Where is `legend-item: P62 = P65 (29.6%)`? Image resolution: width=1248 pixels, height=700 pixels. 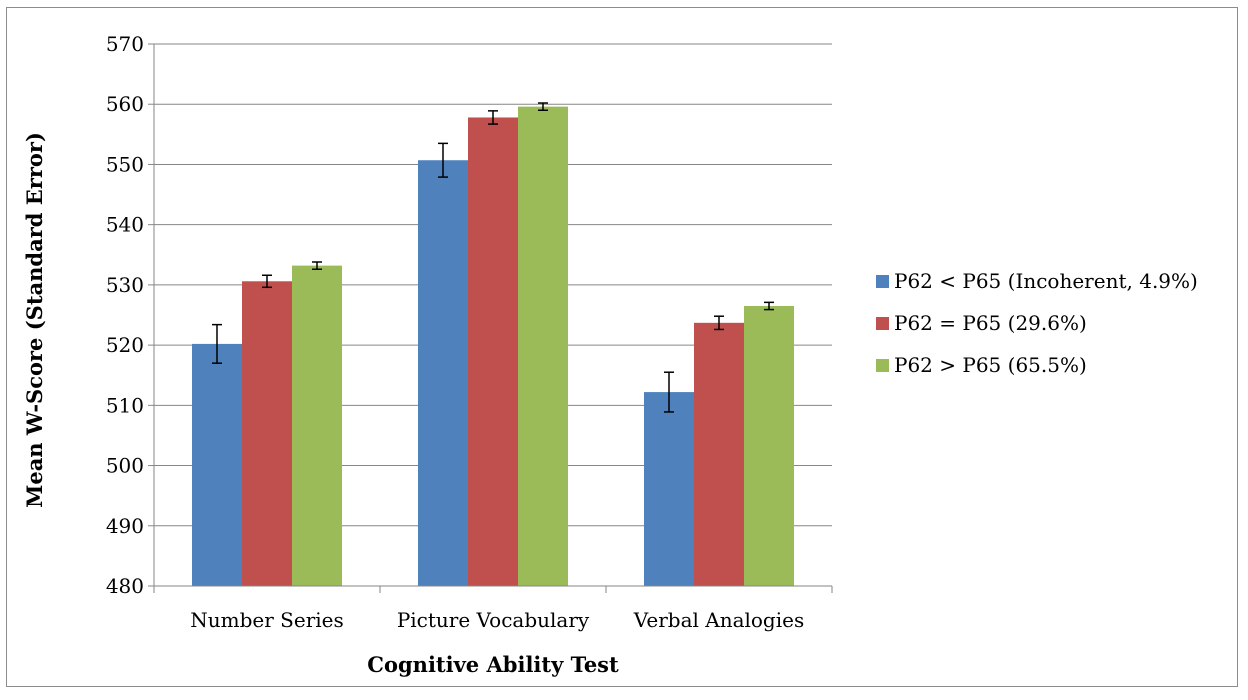 legend-item: P62 = P65 (29.6%) is located at coordinates (981, 323).